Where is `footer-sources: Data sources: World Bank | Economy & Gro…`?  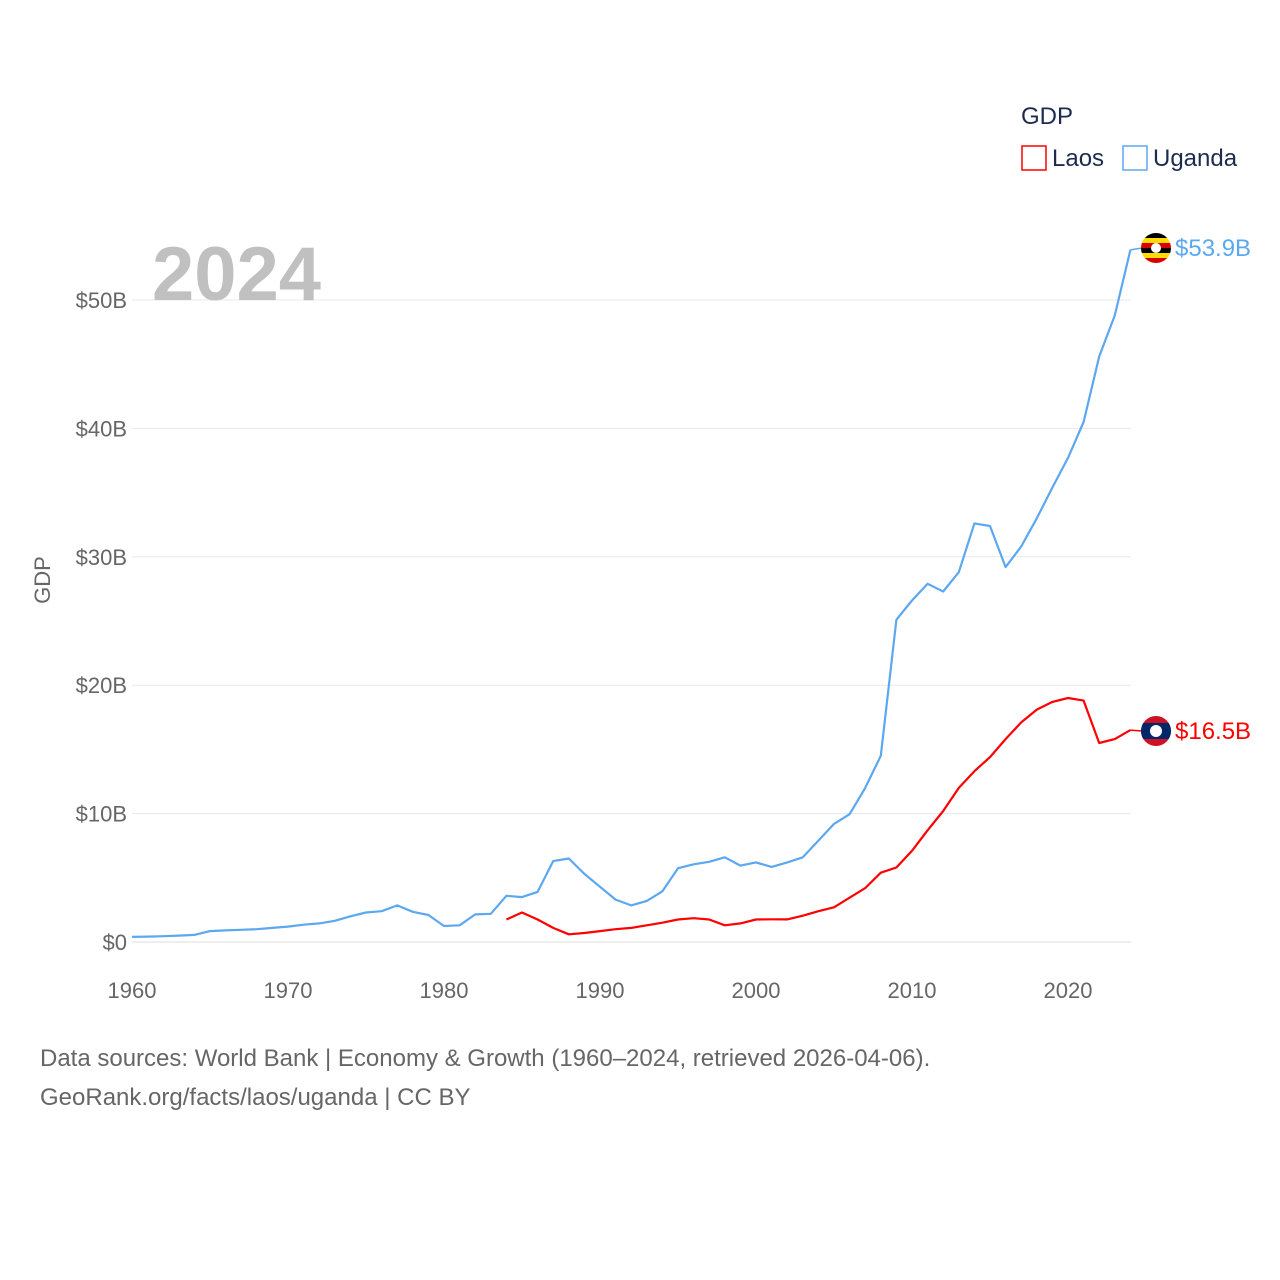
footer-sources: Data sources: World Bank | Economy & Gro… is located at coordinates (485, 1058).